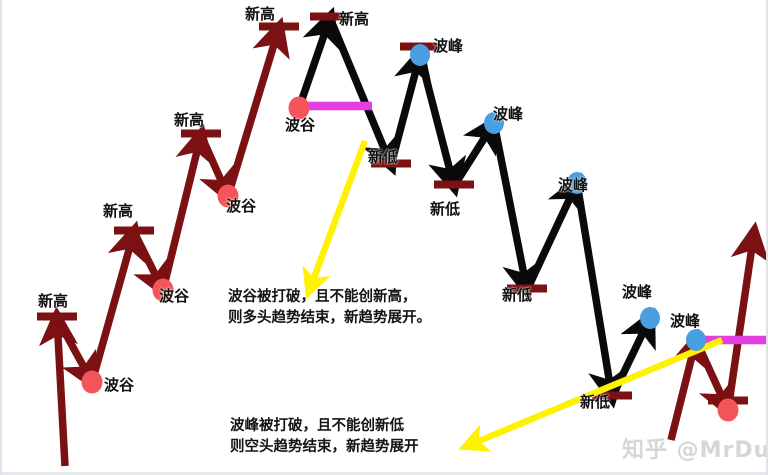  Describe the element at coordinates (508, 114) in the screenshot. I see `pivot-label-peak-13: 波峰` at that location.